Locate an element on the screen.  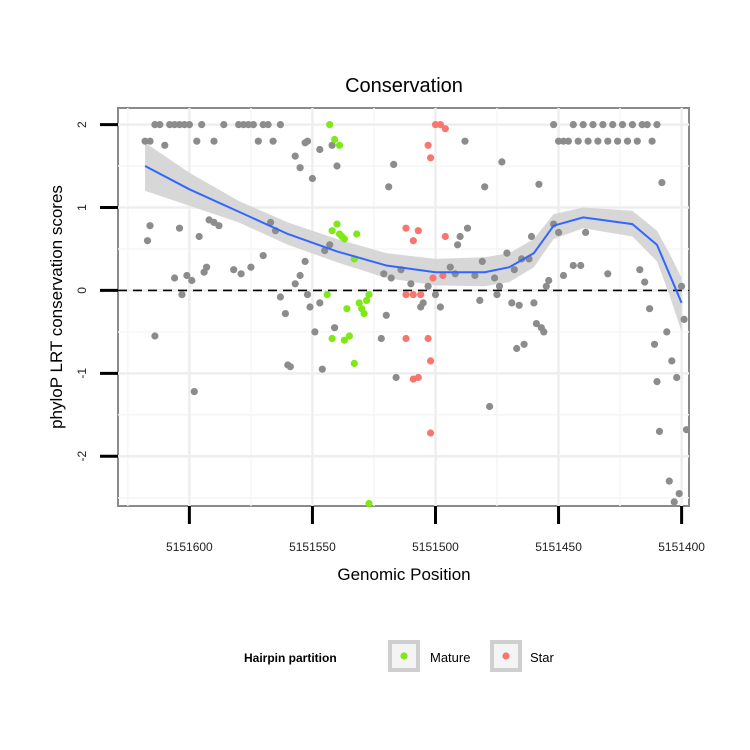
legend: Hairpin partition Mature Star is located at coordinates (399, 656).